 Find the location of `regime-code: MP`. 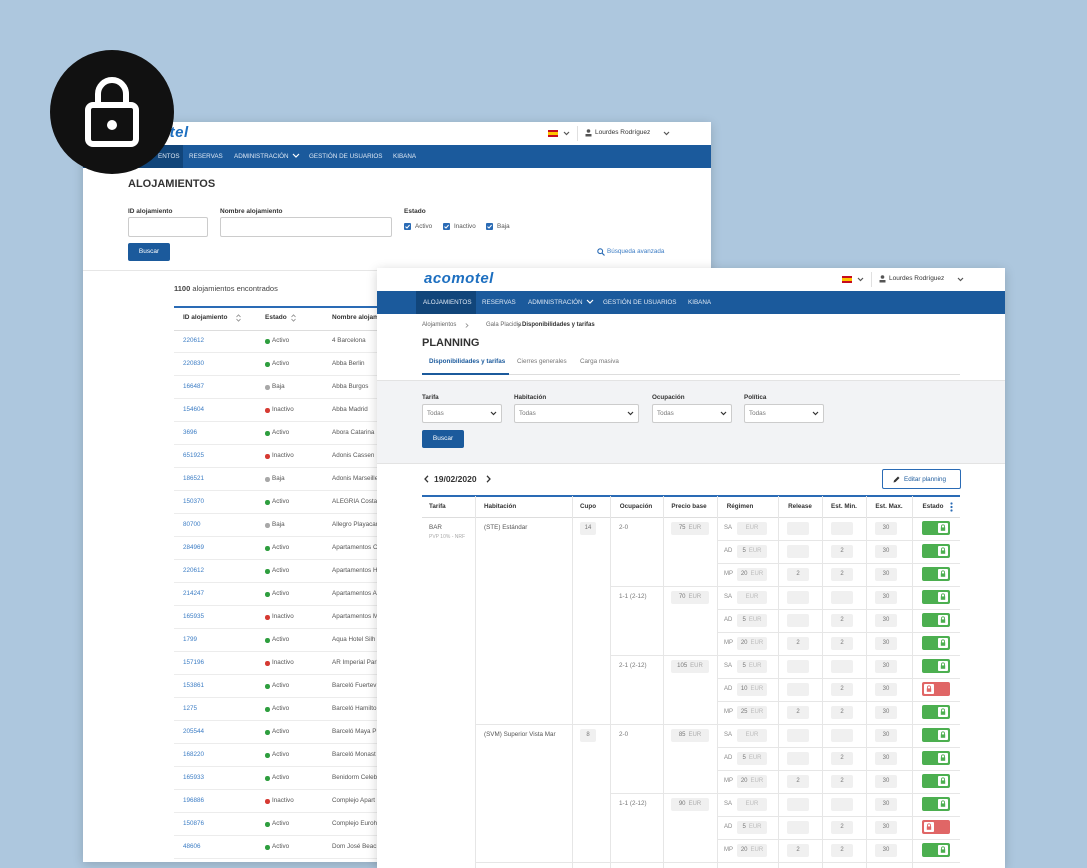

regime-code: MP is located at coordinates (728, 712).